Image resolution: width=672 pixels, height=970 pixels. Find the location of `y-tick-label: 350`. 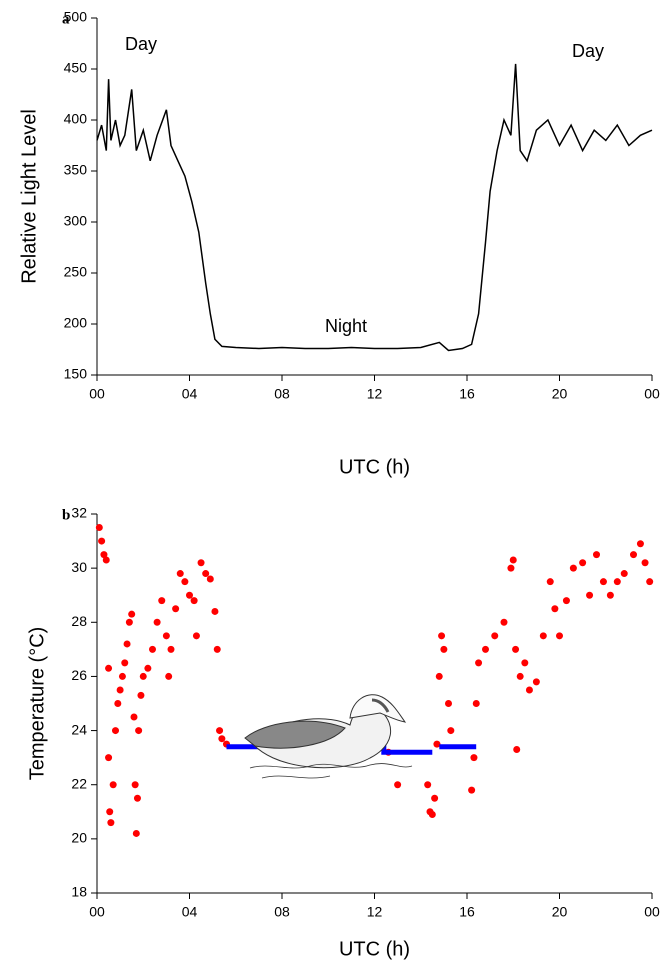

y-tick-label: 350 is located at coordinates (76, 170).